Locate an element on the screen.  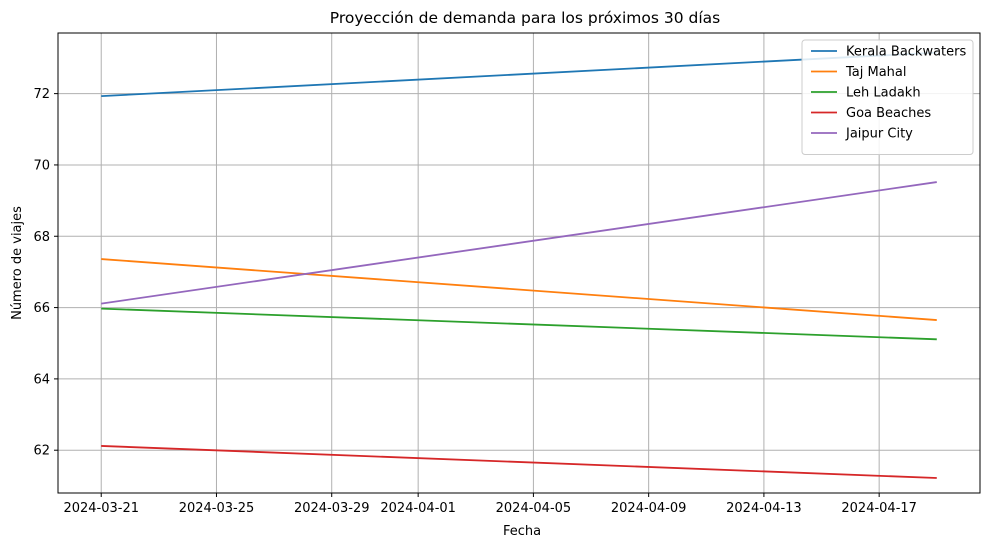
series-line-goa-beaches is located at coordinates (519, 462).